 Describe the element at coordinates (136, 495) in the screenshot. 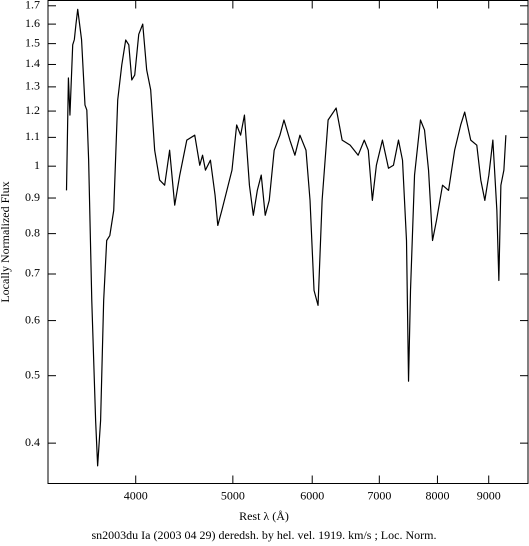

I see `x-tick-label: 4000` at that location.